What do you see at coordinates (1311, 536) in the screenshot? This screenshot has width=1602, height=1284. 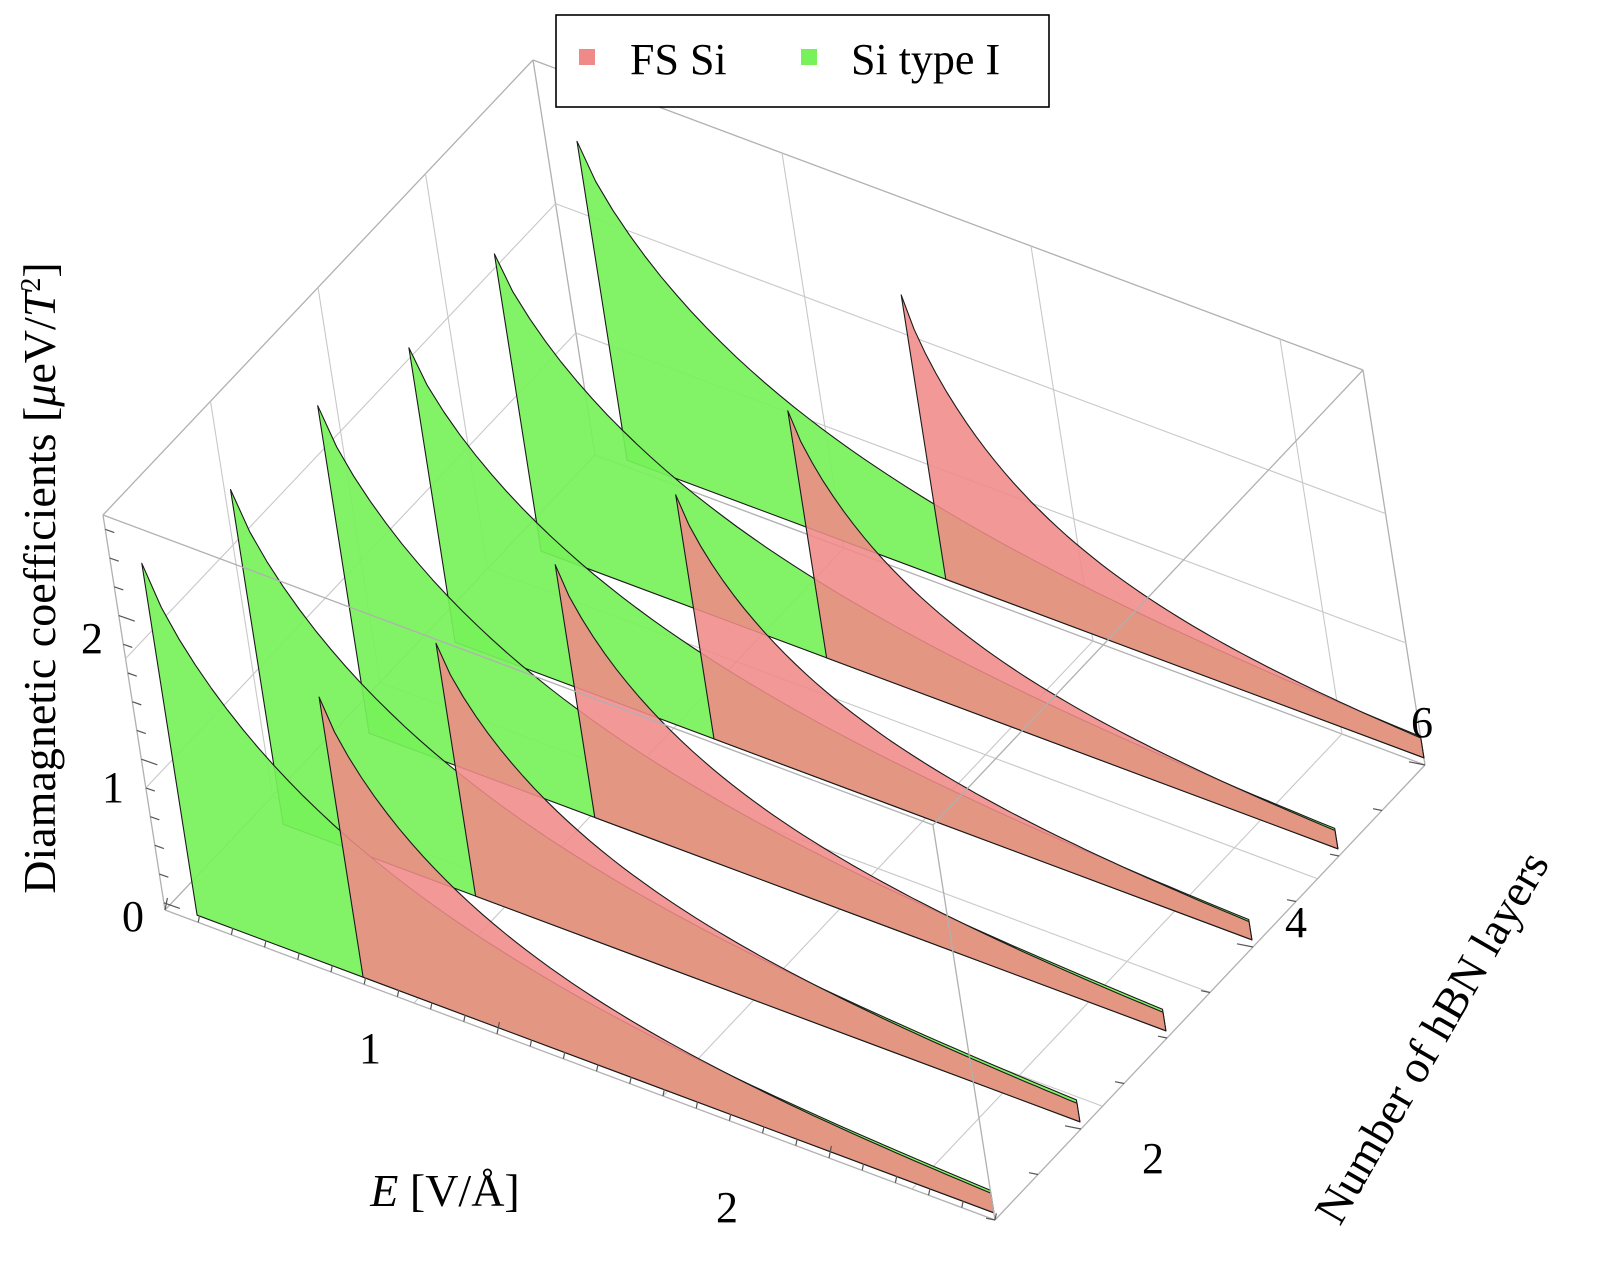 I see `back-wall-gridline-e` at bounding box center [1311, 536].